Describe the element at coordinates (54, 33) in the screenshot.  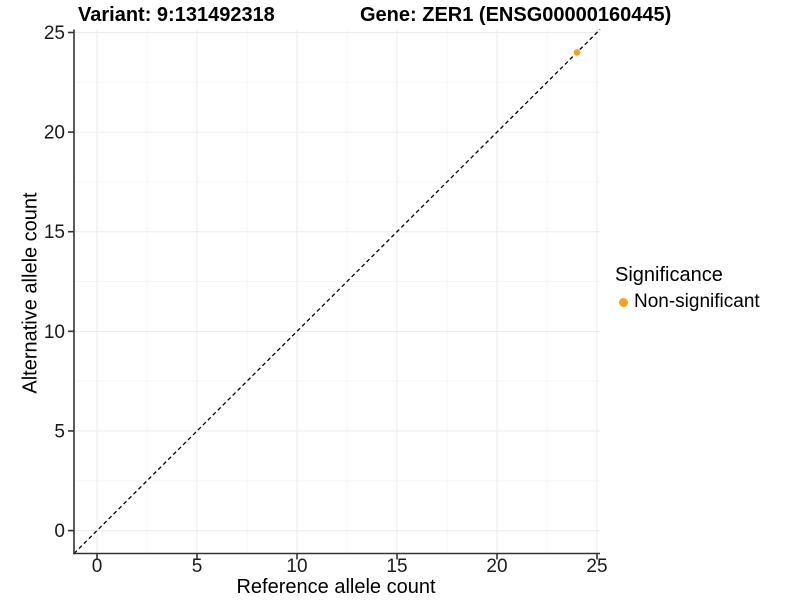
I see `y-tick-label: 25` at that location.